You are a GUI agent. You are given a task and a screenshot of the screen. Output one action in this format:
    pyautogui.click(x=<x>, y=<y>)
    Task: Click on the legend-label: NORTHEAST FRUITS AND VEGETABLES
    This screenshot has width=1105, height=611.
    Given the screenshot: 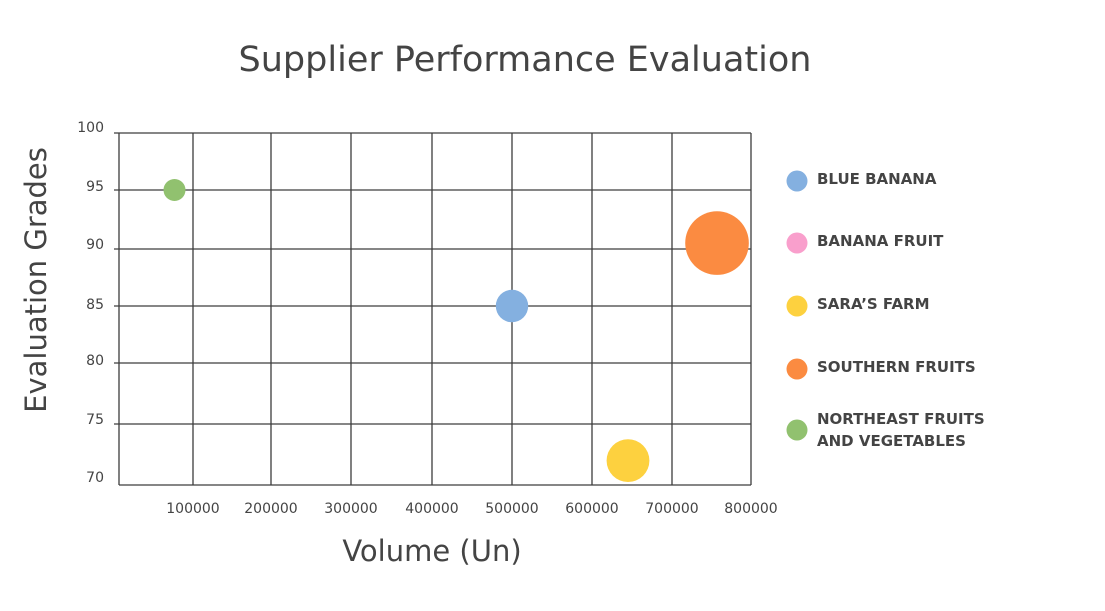 What is the action you would take?
    pyautogui.click(x=901, y=430)
    